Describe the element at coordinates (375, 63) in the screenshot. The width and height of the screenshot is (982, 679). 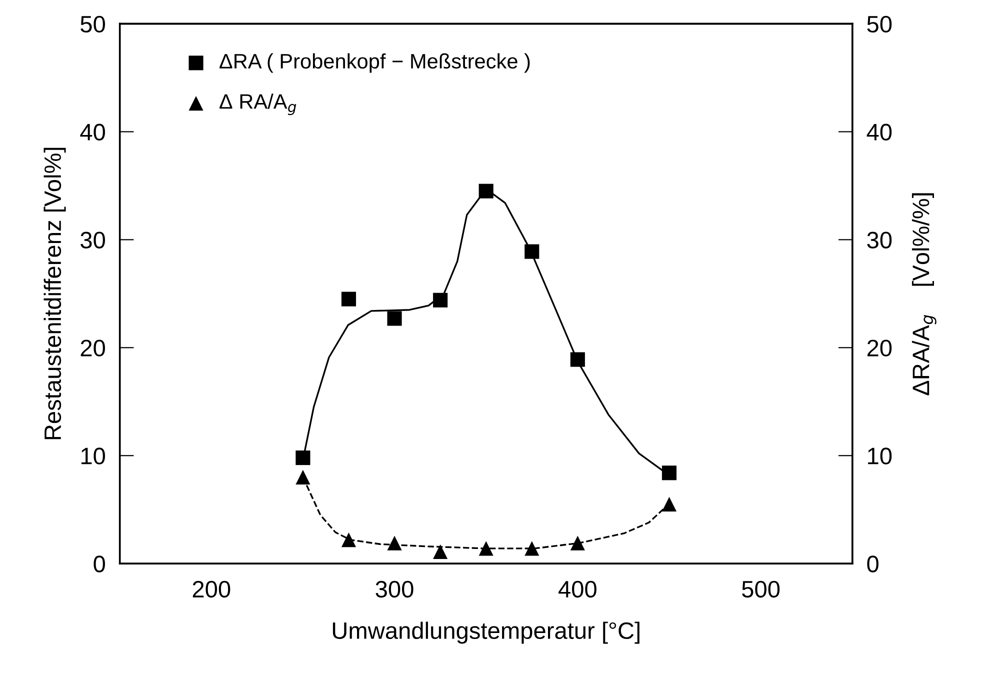
I see `legend-label: ΔRA ( Probenkopf − Meßstrecke )` at that location.